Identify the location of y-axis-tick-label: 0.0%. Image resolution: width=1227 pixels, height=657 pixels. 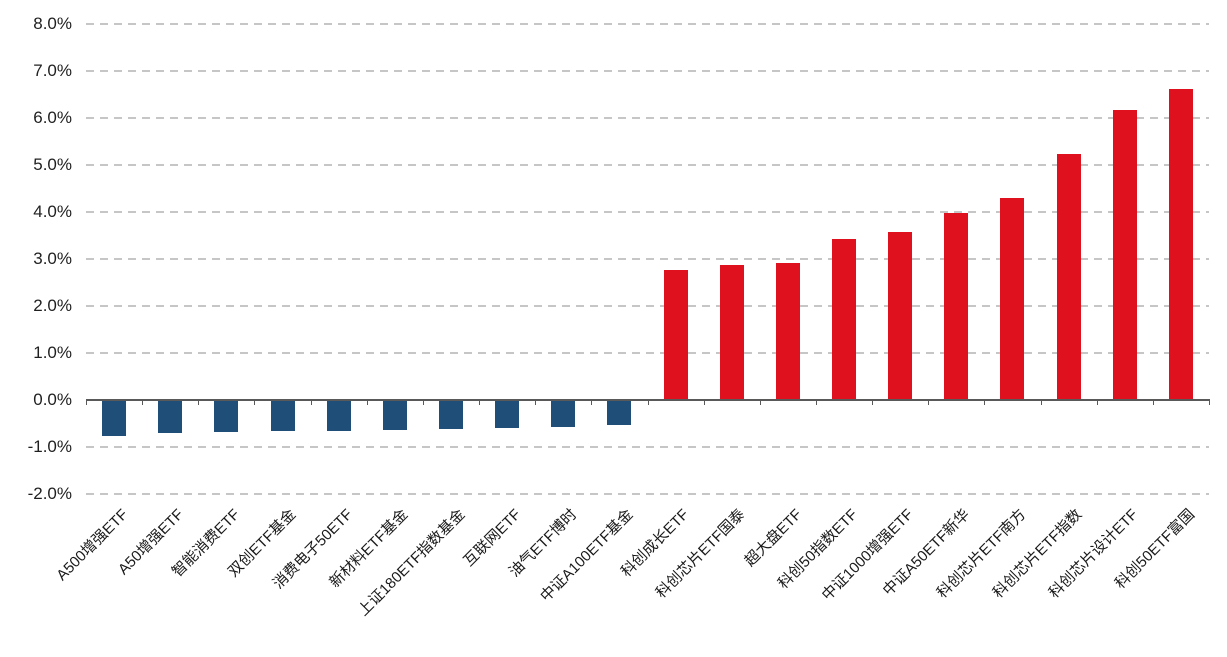
(52, 399).